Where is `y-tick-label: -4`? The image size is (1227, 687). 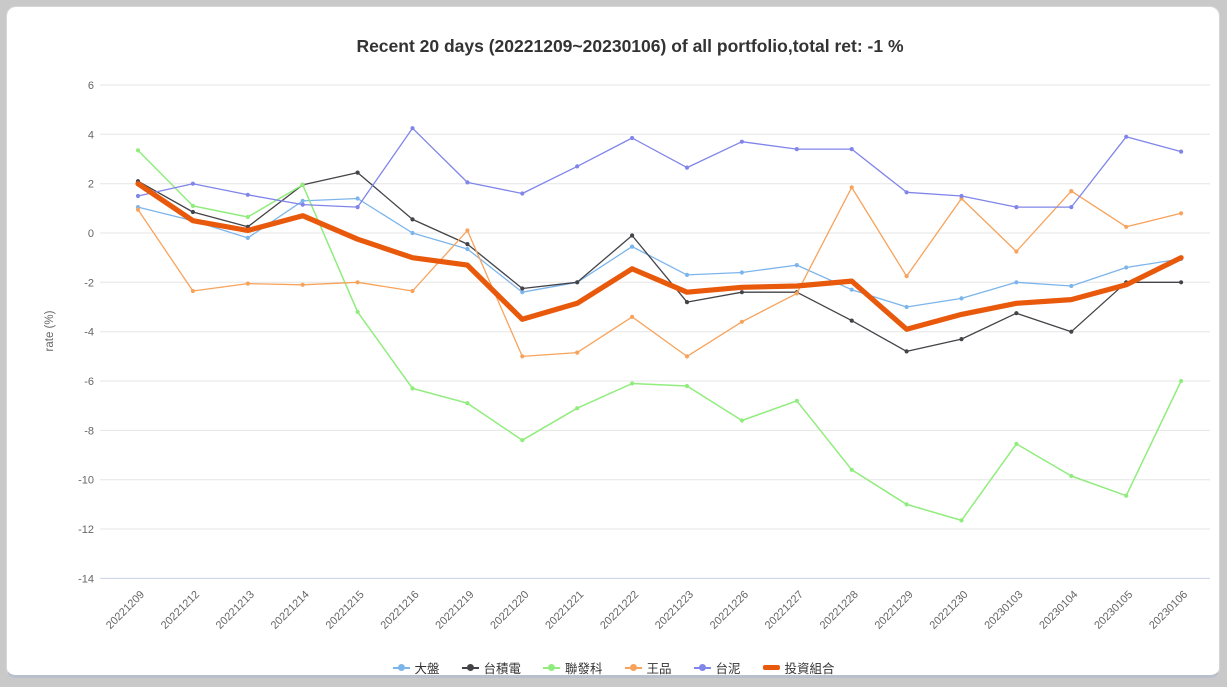 y-tick-label: -4 is located at coordinates (89, 333).